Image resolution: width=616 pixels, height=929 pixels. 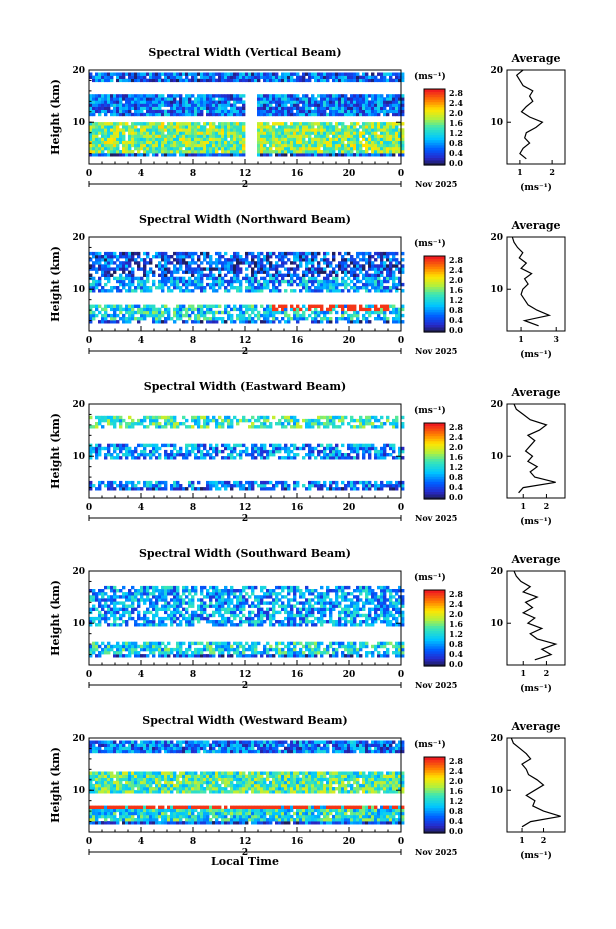 What do you see at coordinates (436, 518) in the screenshot?
I see `date-label: Nov 2025` at bounding box center [436, 518].